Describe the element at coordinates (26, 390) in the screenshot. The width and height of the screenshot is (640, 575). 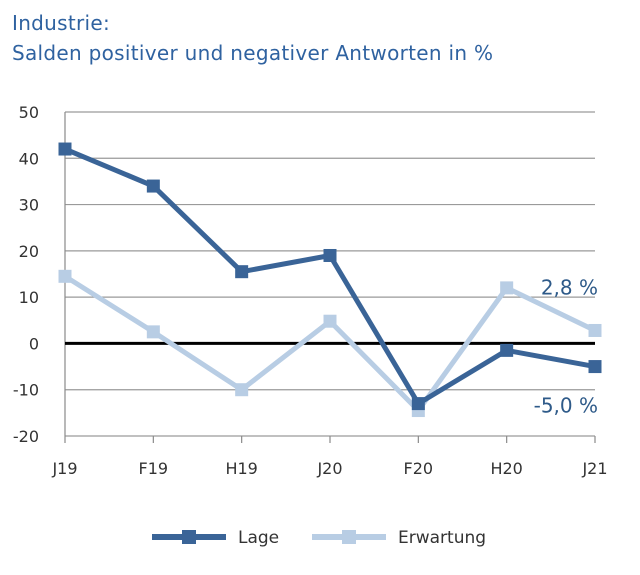
I see `y-tick-label: -10` at that location.